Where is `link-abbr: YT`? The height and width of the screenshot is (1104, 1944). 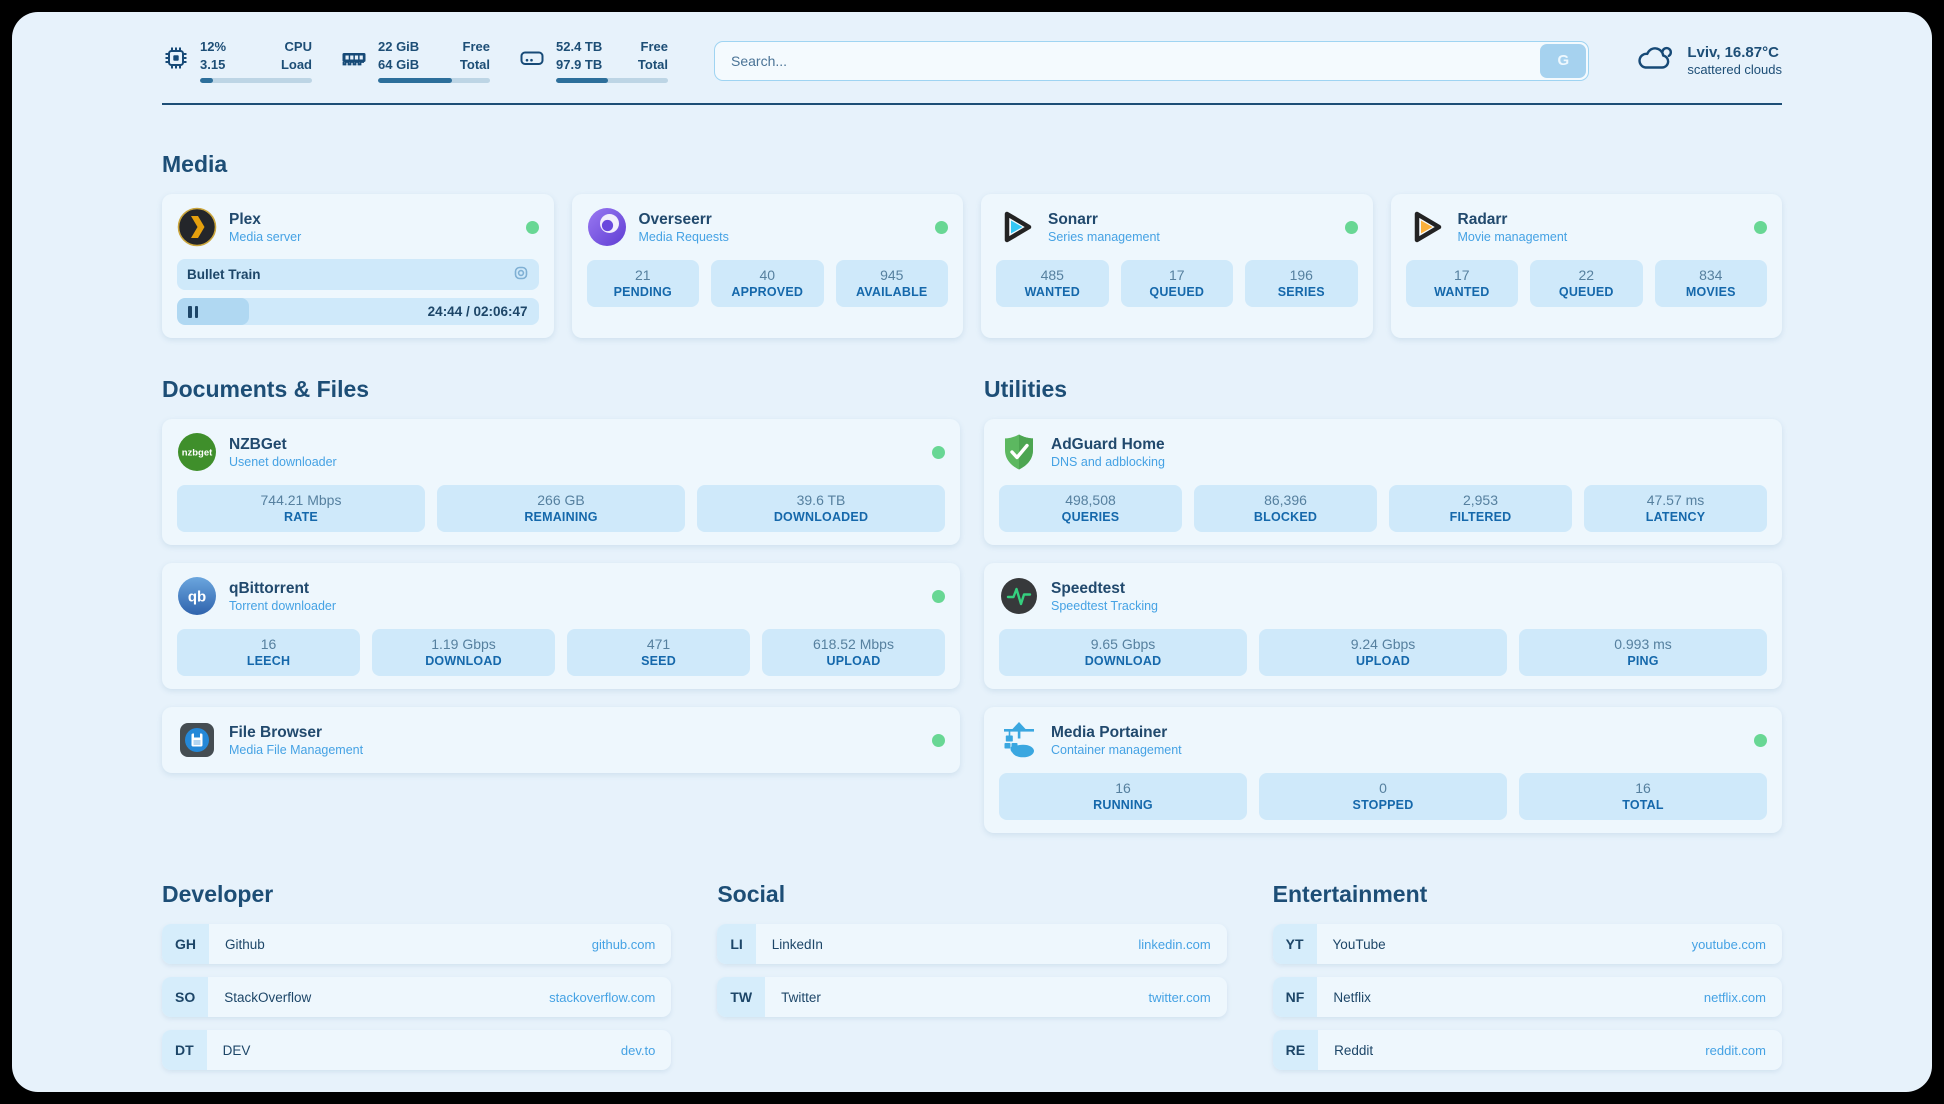 link-abbr: YT is located at coordinates (1294, 944).